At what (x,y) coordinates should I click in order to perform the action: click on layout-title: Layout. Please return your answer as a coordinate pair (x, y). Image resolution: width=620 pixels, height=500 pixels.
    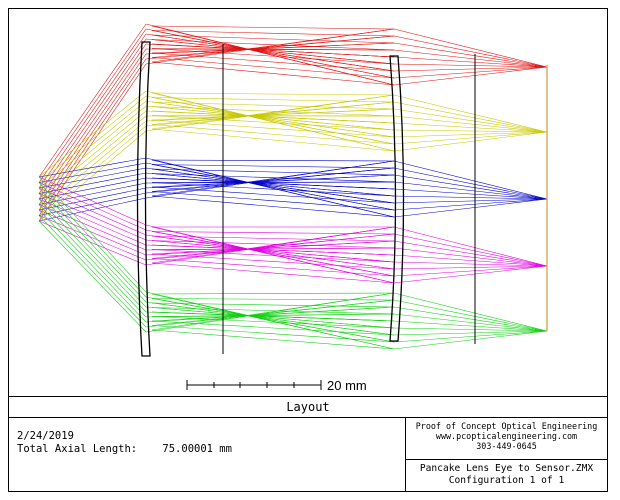
    Looking at the image, I should click on (308, 407).